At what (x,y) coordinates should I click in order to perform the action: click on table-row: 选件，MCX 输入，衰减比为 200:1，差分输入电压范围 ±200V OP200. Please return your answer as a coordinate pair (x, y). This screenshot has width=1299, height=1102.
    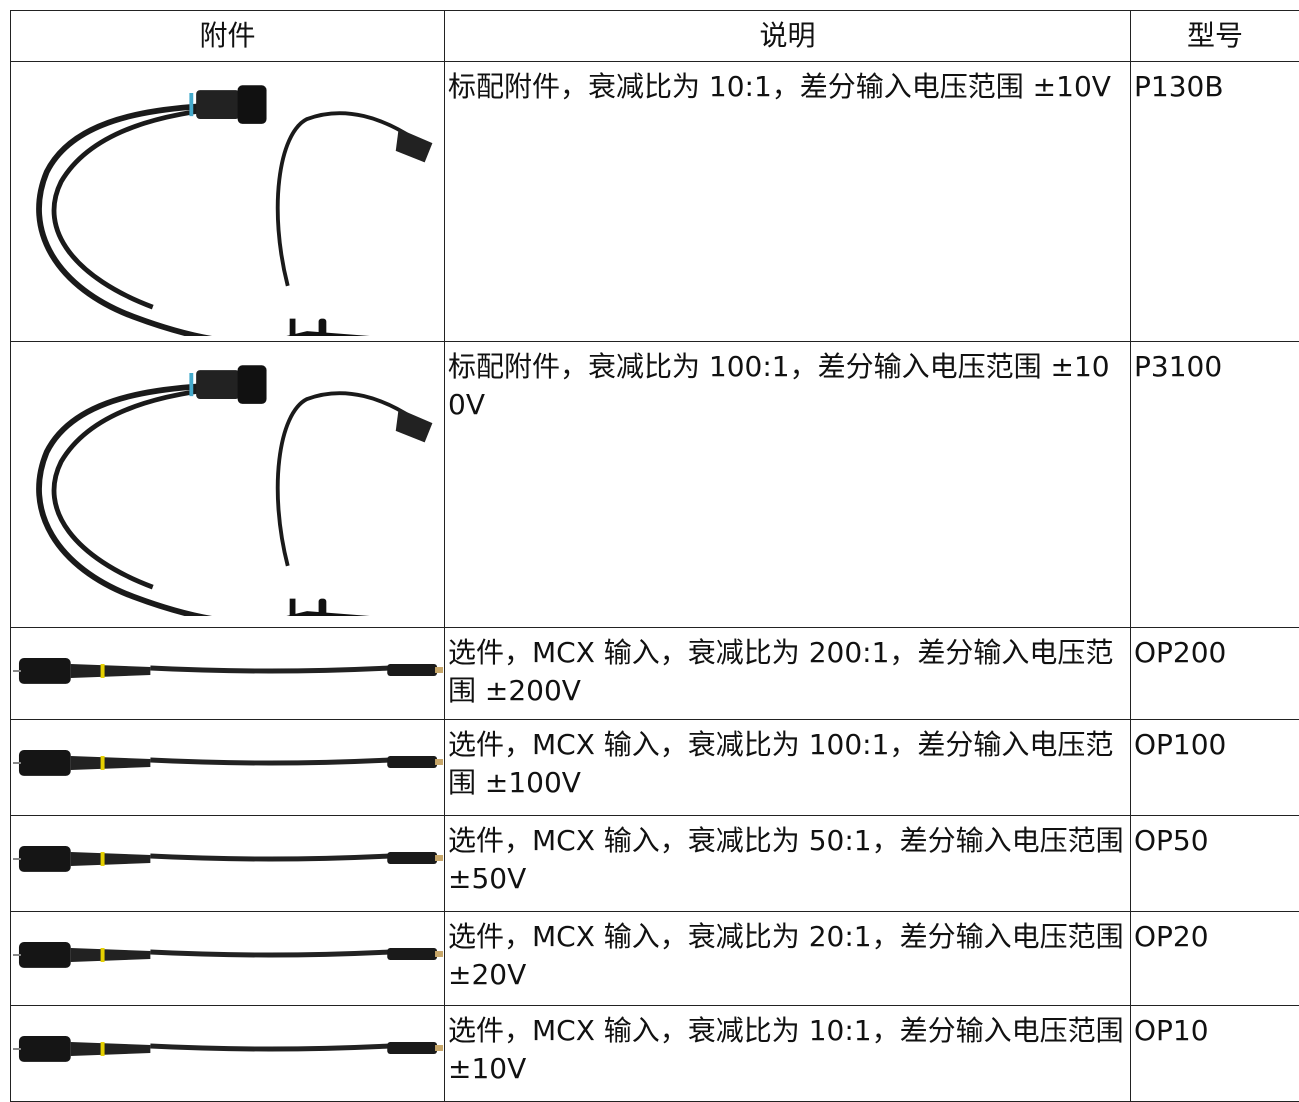
    Looking at the image, I should click on (654, 673).